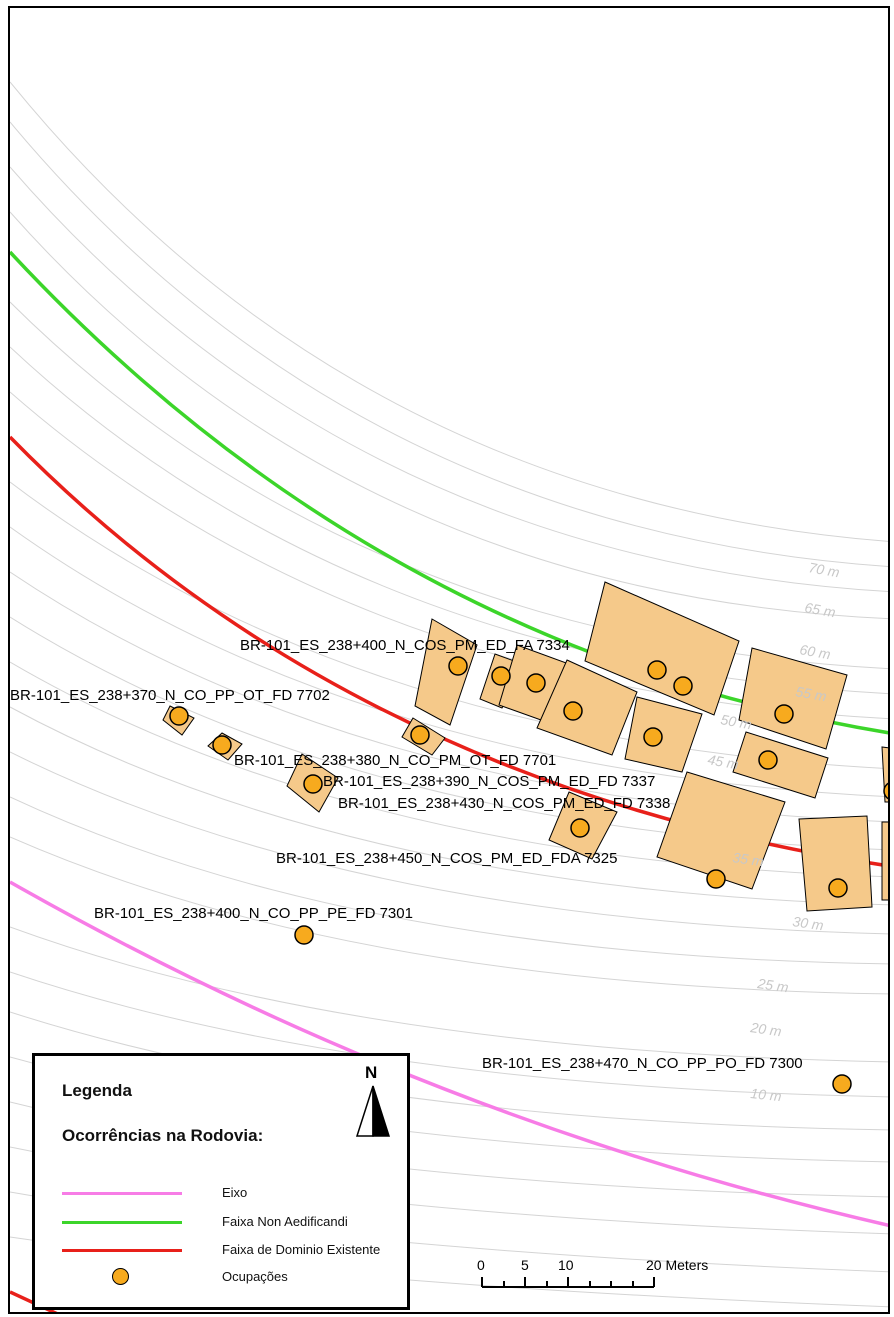 The width and height of the screenshot is (894, 1317). What do you see at coordinates (677, 1265) in the screenshot?
I see `scale-tick-label: 20 Meters` at bounding box center [677, 1265].